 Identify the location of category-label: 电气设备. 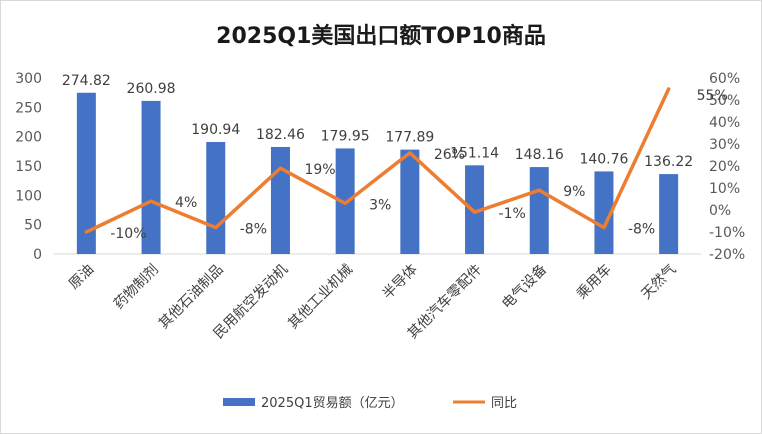
(524, 287).